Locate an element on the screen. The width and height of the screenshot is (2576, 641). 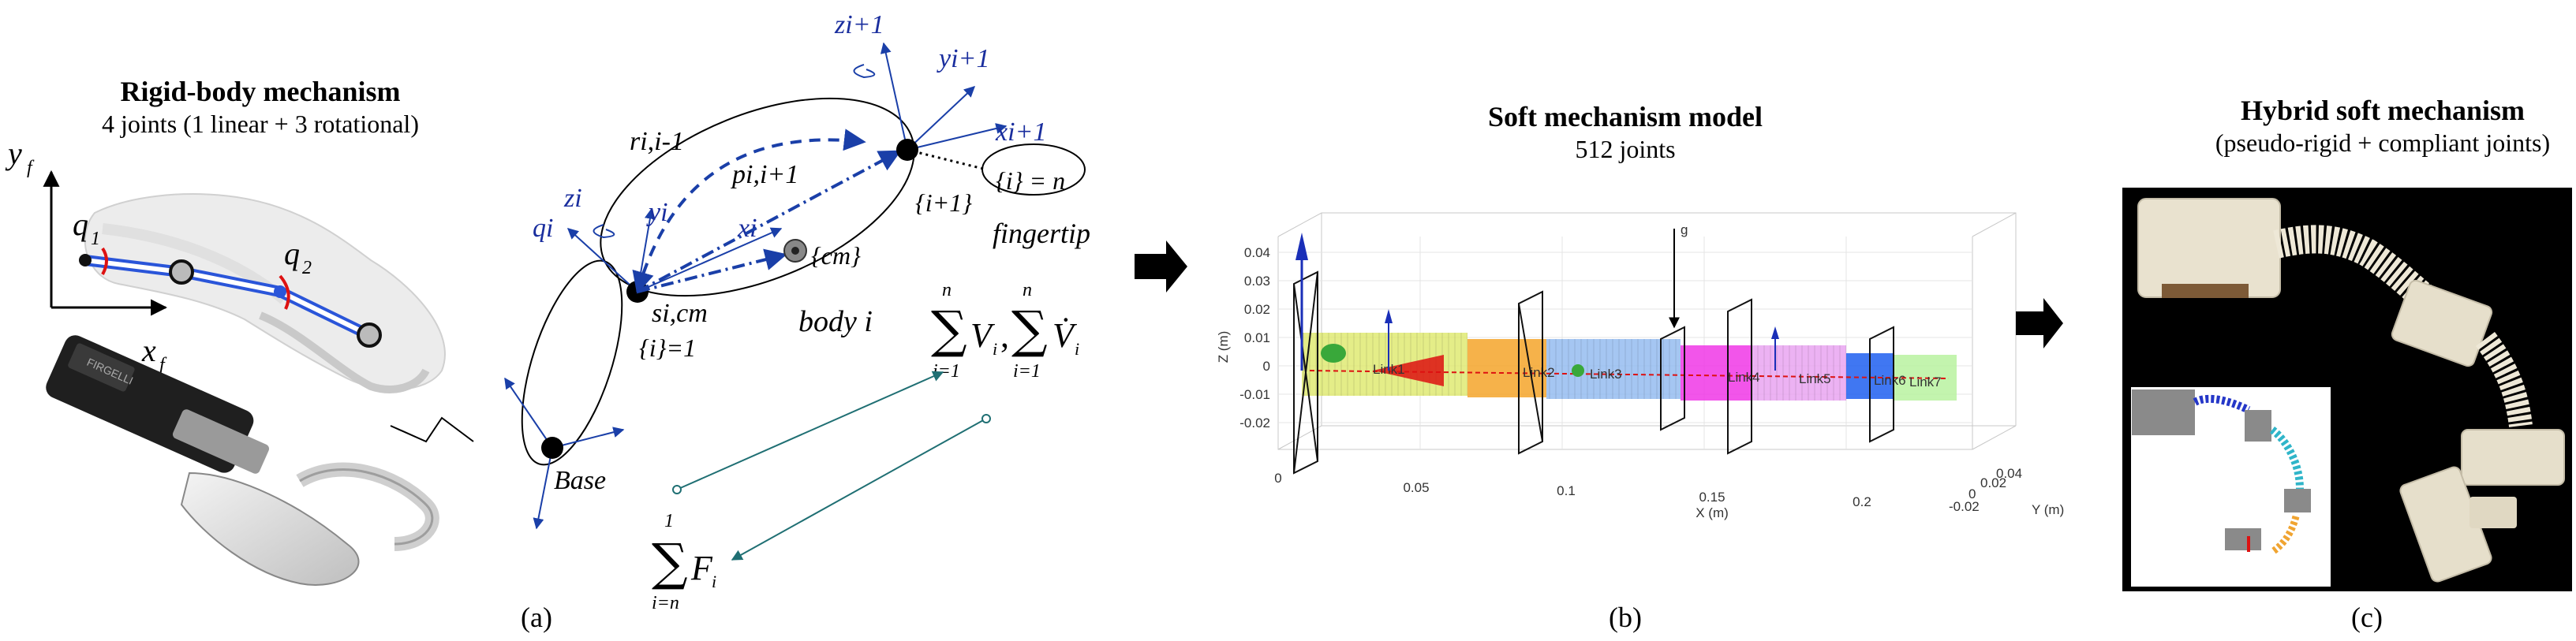
x-axis-label: x is located at coordinates (148, 350).